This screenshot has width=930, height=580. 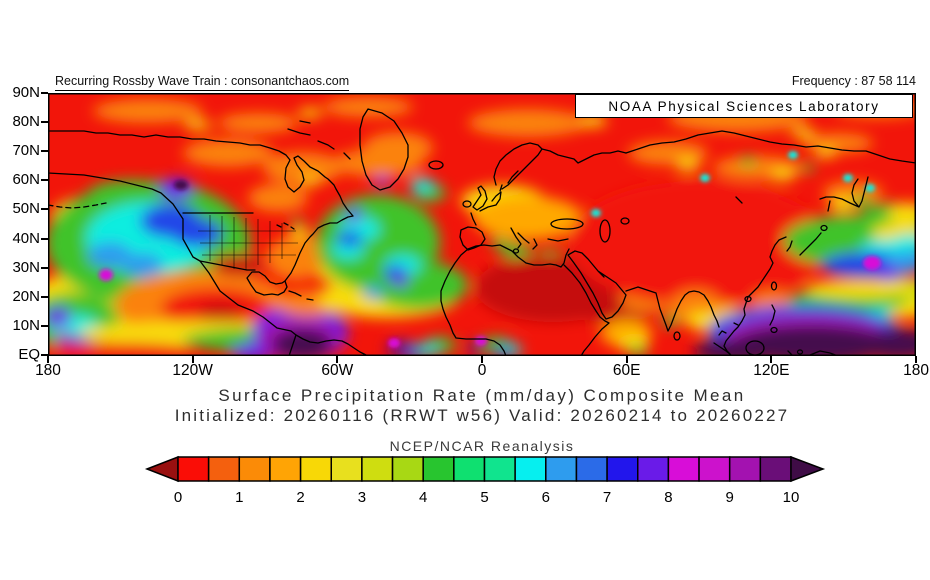 What do you see at coordinates (26, 122) in the screenshot?
I see `lat-tick-label: 80N` at bounding box center [26, 122].